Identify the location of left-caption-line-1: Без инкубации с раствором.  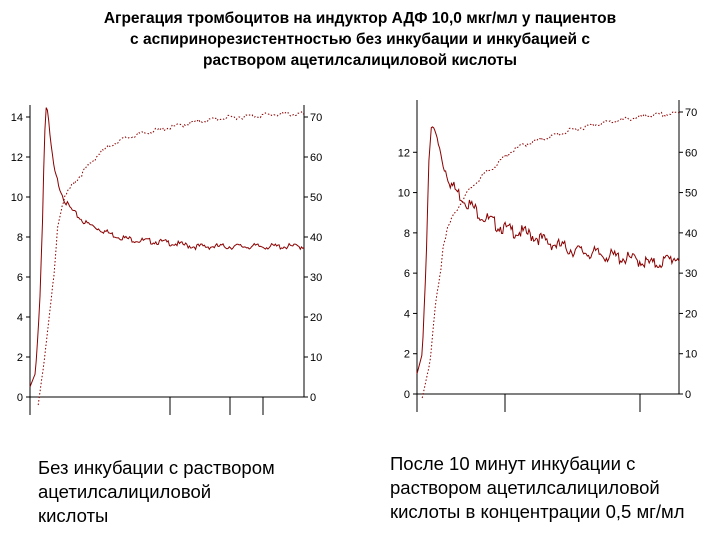
(156, 467).